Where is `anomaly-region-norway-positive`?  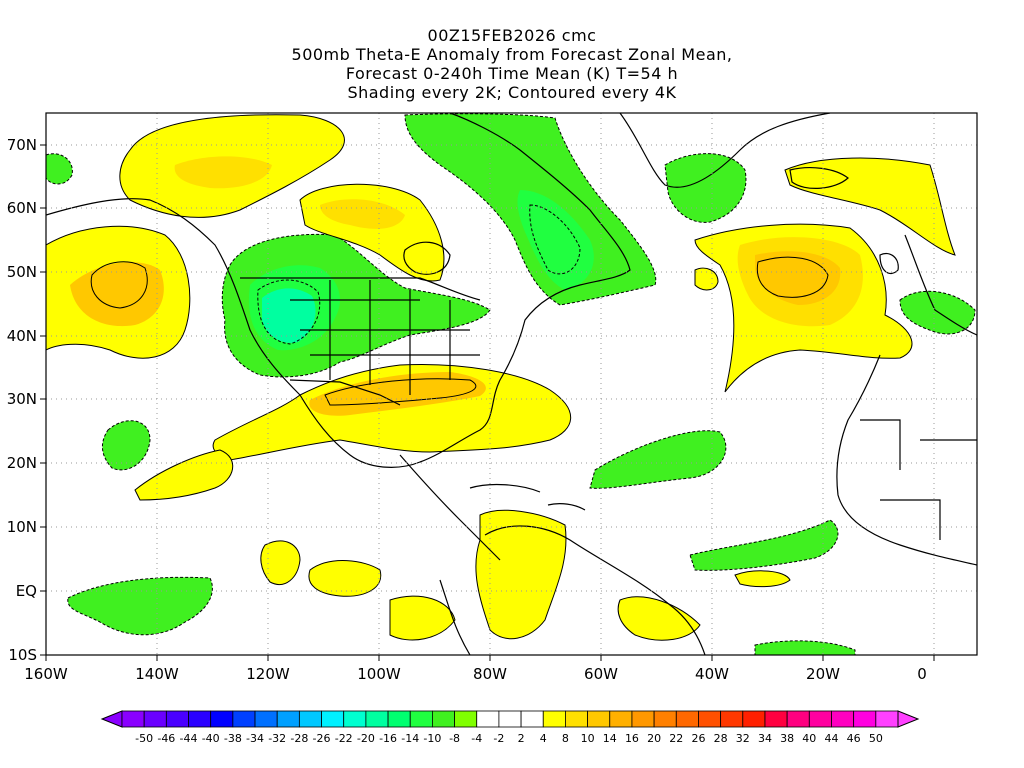 anomaly-region-norway-positive is located at coordinates (870, 206).